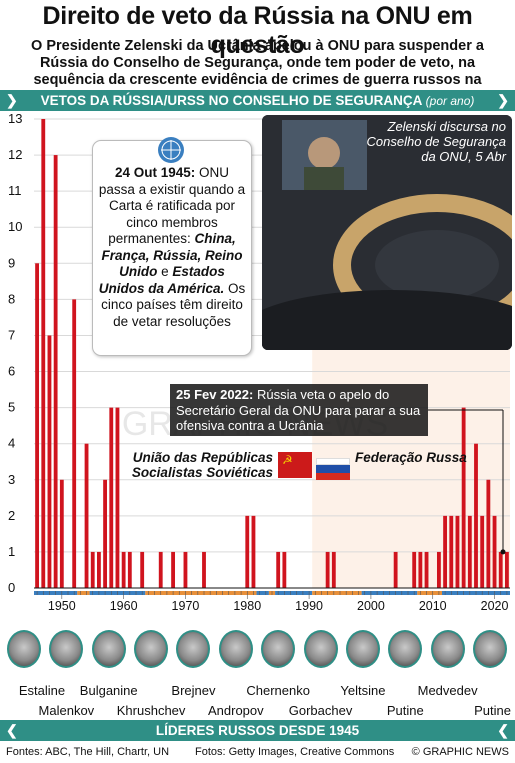  I want to click on note-2022-date: 25 Fev 2022:, so click(215, 394).